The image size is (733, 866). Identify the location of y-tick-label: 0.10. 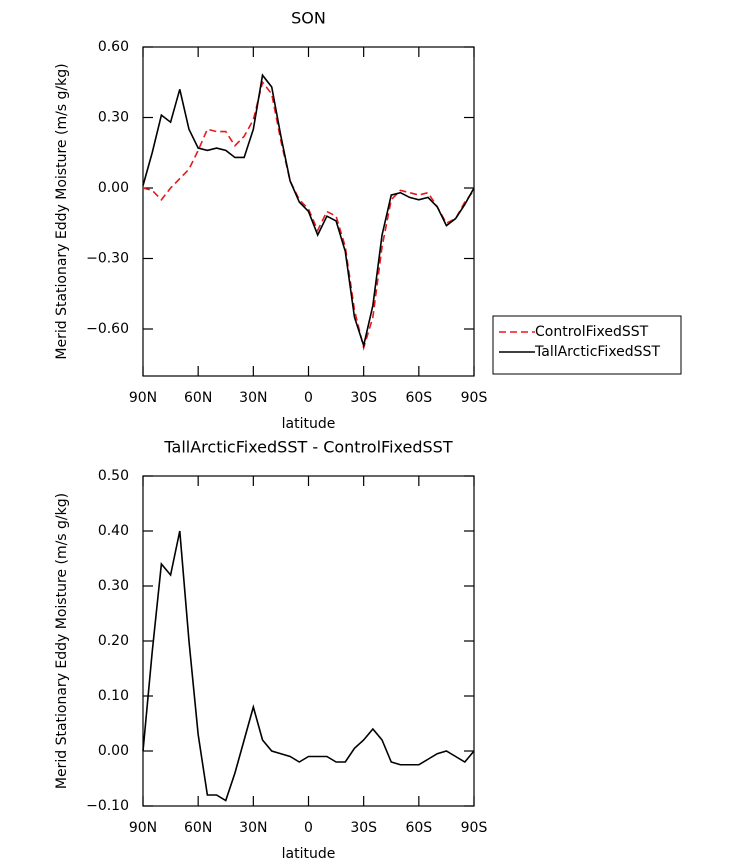
(113, 696).